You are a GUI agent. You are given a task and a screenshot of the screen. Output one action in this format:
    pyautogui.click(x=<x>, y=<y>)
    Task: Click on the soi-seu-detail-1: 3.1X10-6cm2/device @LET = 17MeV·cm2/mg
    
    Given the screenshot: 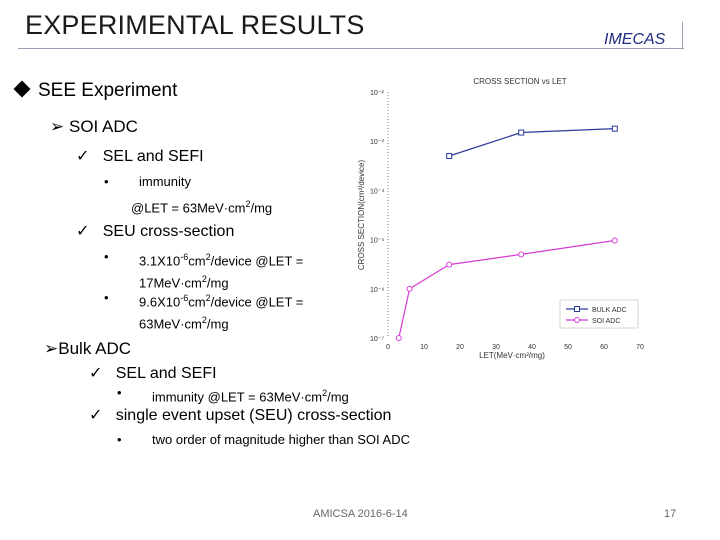 What is the action you would take?
    pyautogui.click(x=221, y=271)
    